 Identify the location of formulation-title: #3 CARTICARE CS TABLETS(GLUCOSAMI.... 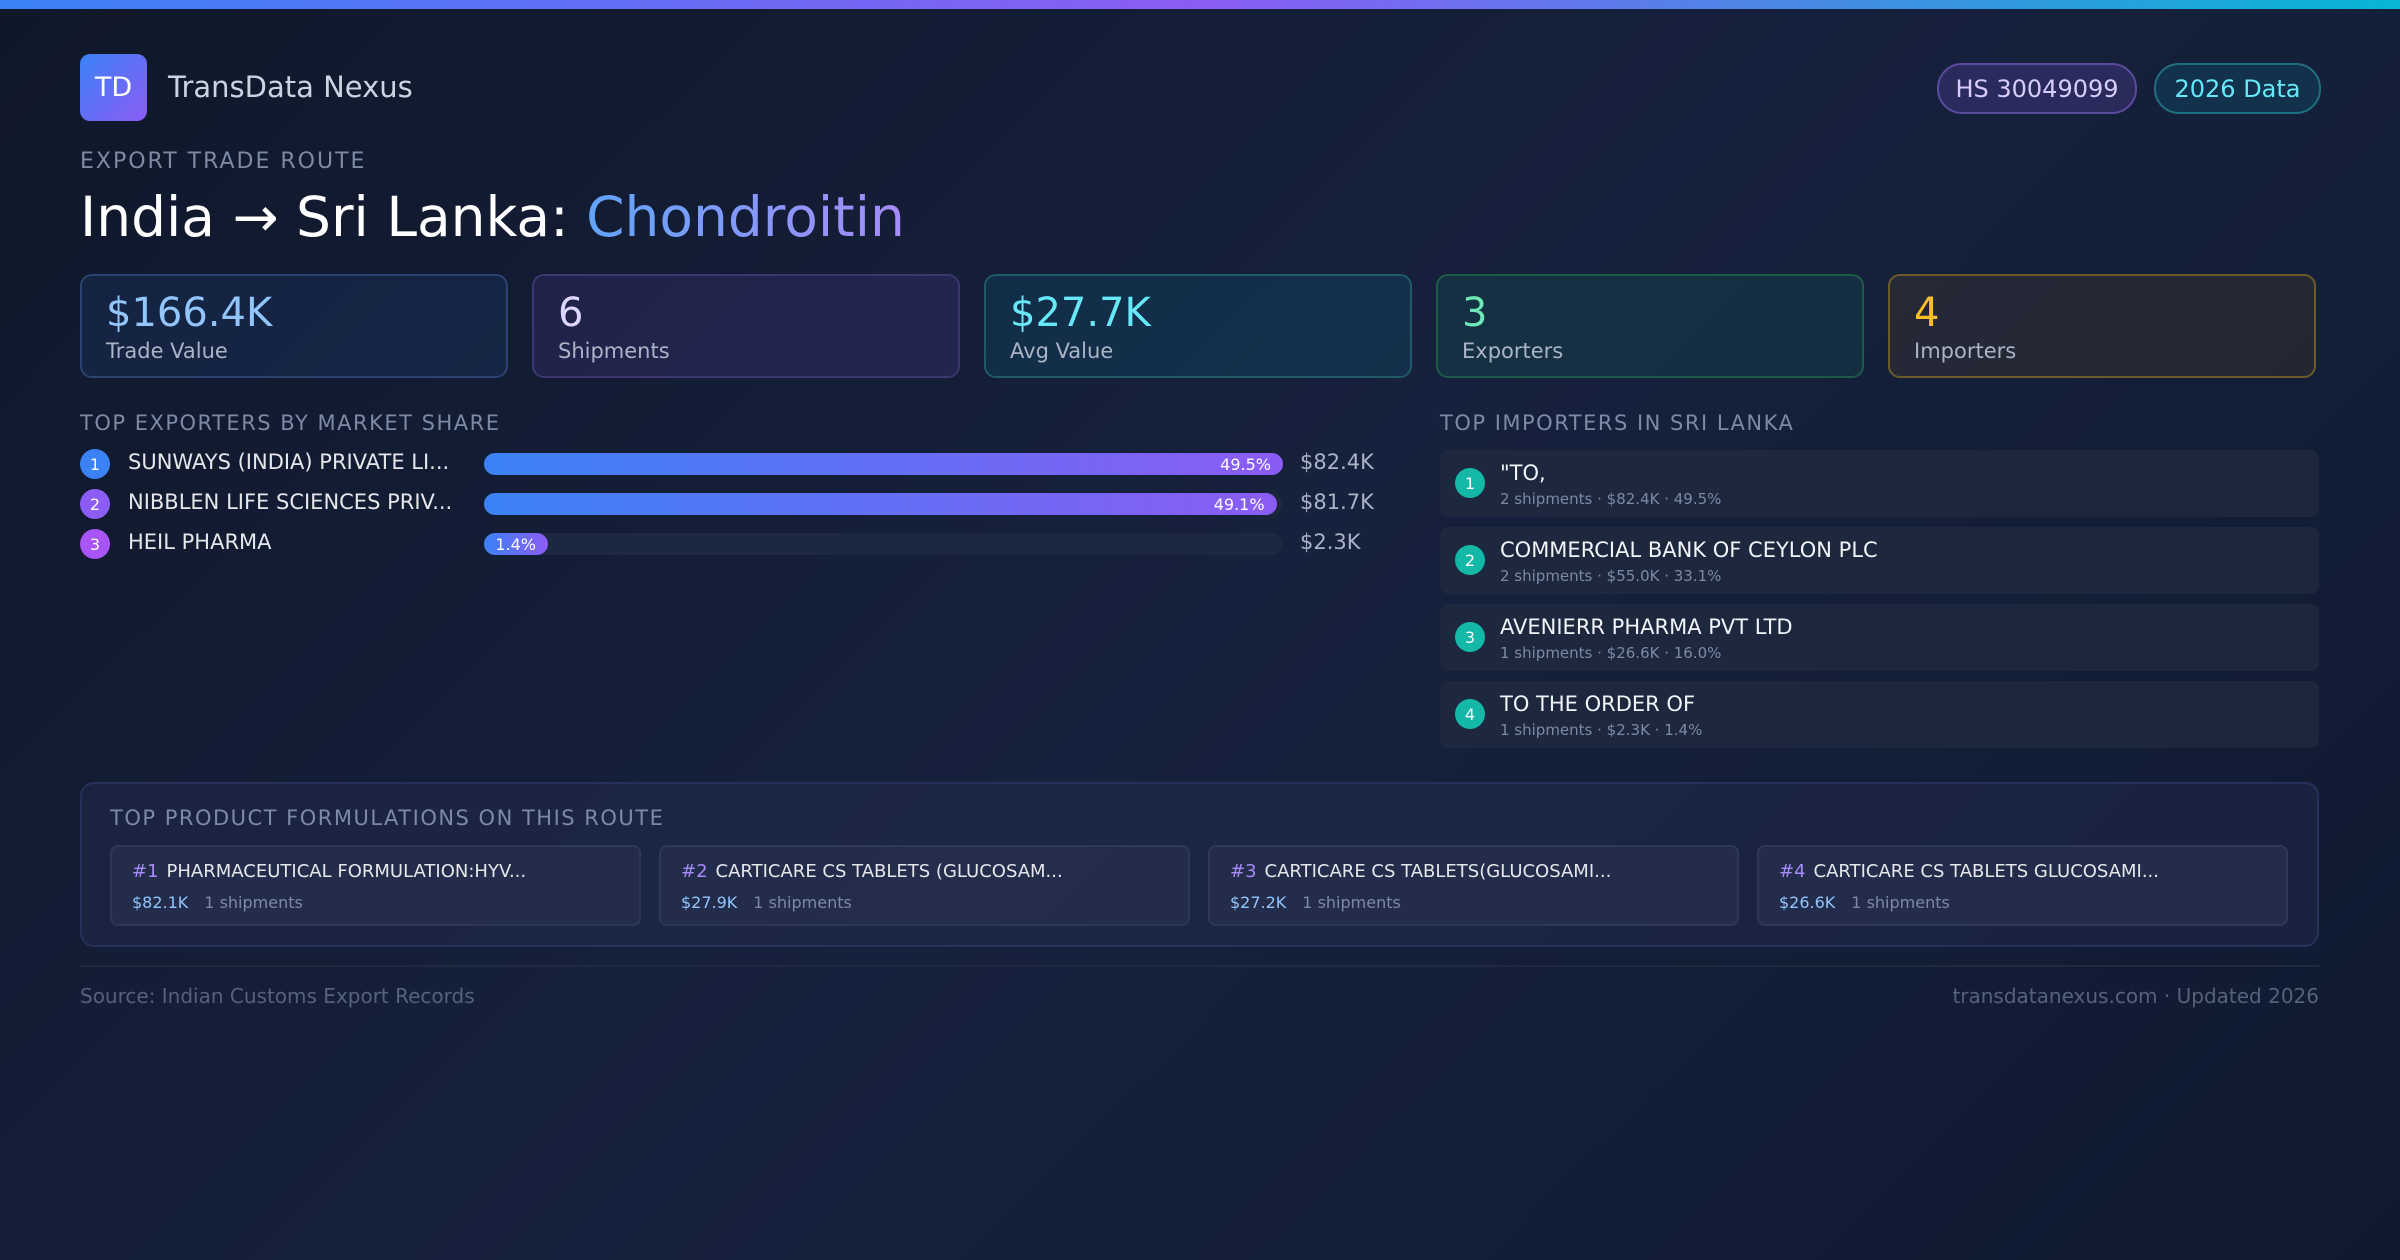
(1420, 871).